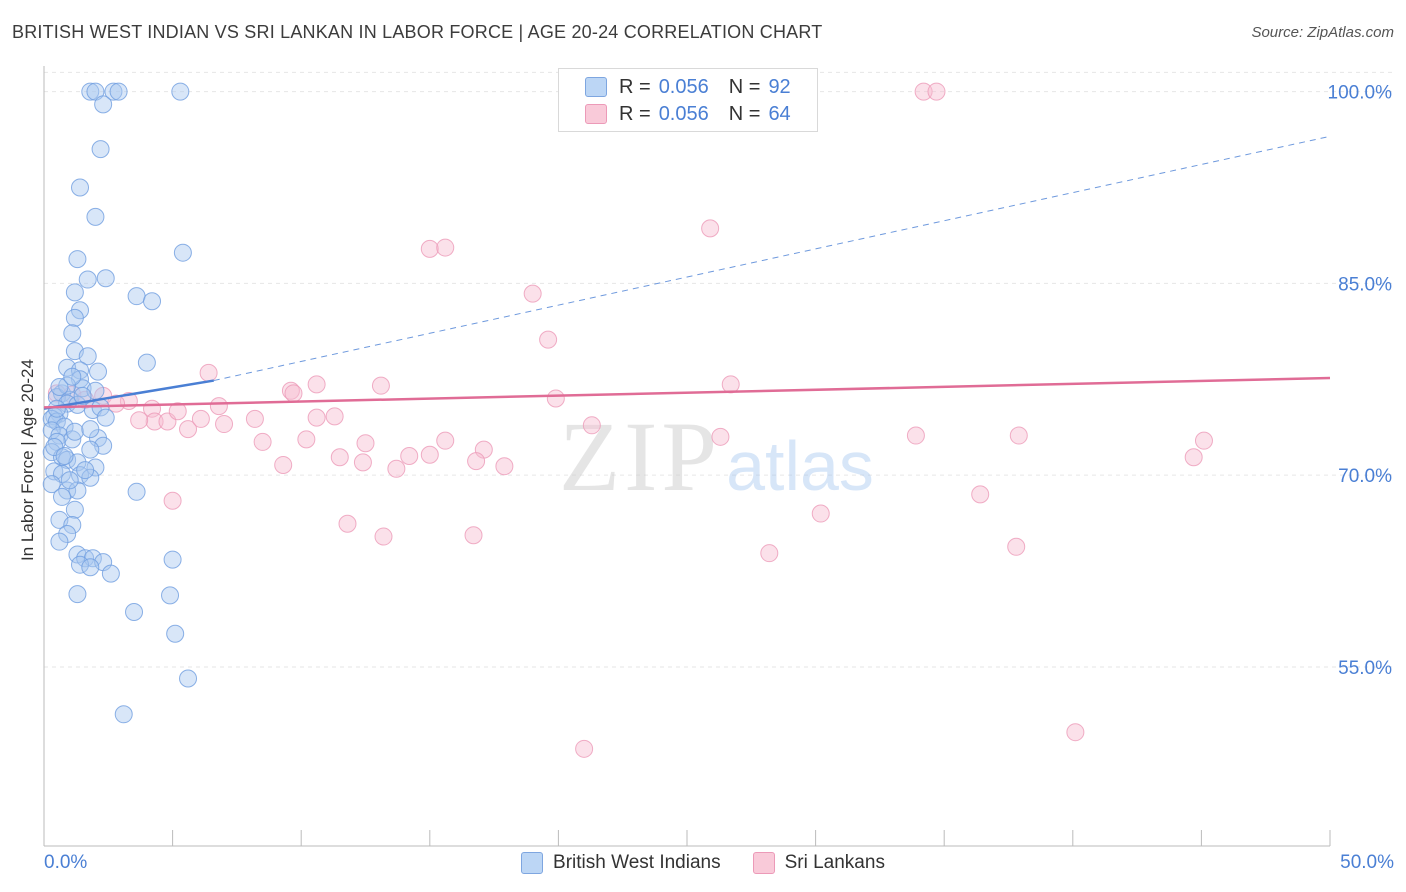 The height and width of the screenshot is (892, 1406). Describe the element at coordinates (800, 466) in the screenshot. I see `watermark-atlas: atlas` at that location.